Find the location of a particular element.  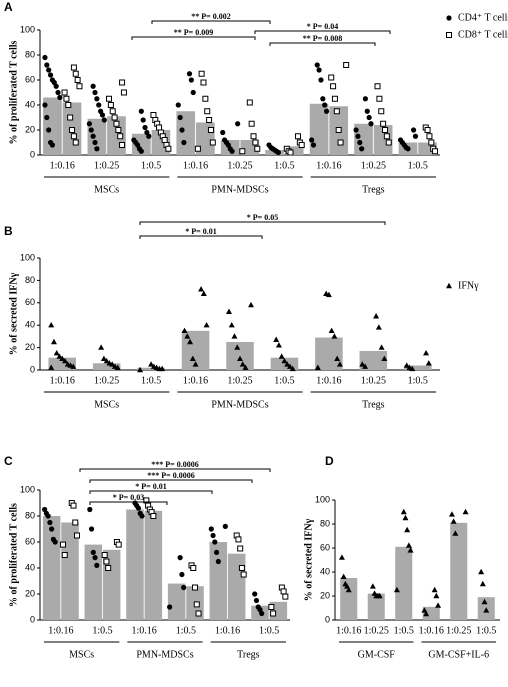

legend-marker is located at coordinates (449, 35).